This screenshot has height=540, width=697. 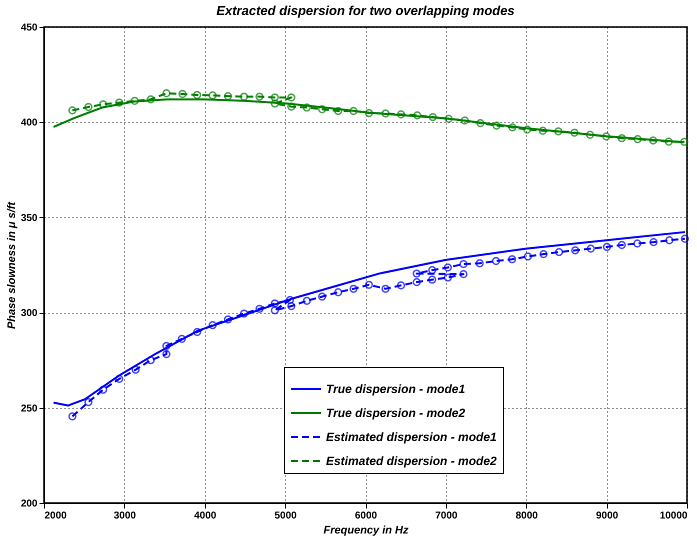 I want to click on x-axis-title: Frequency in Hz, so click(x=366, y=530).